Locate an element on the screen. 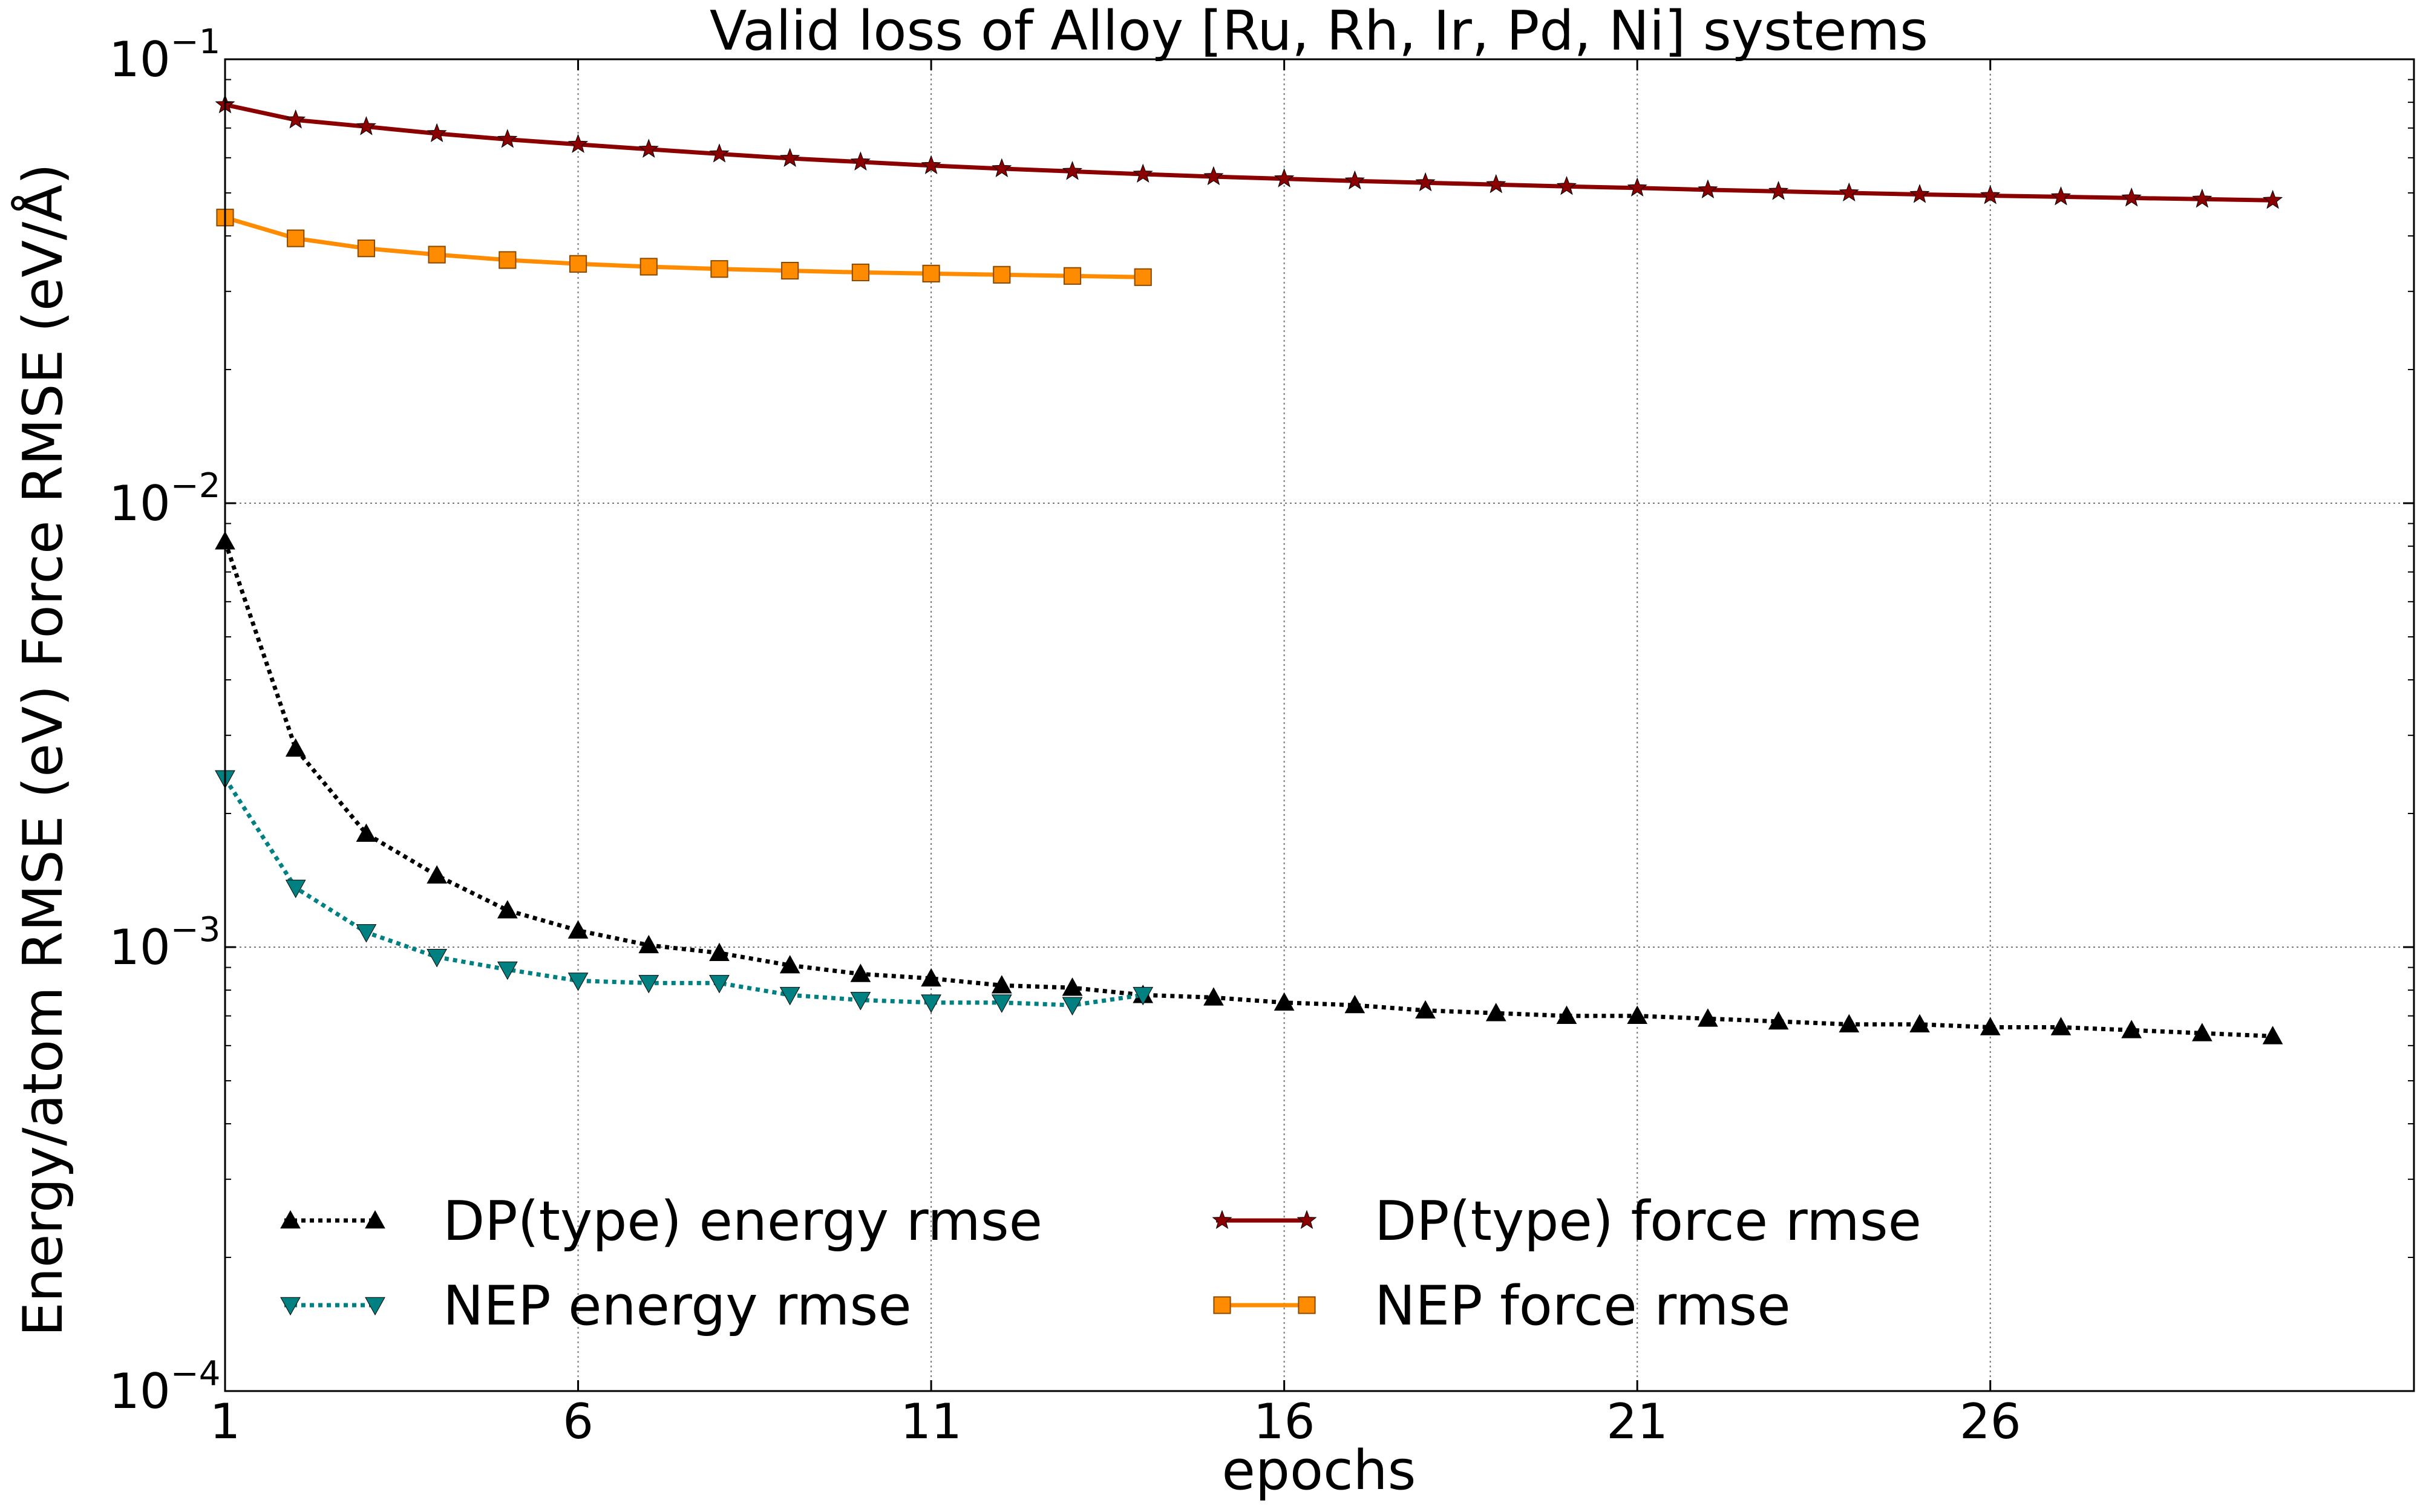 This screenshot has width=2420, height=1512. x-tick-label: 6 is located at coordinates (578, 1421).